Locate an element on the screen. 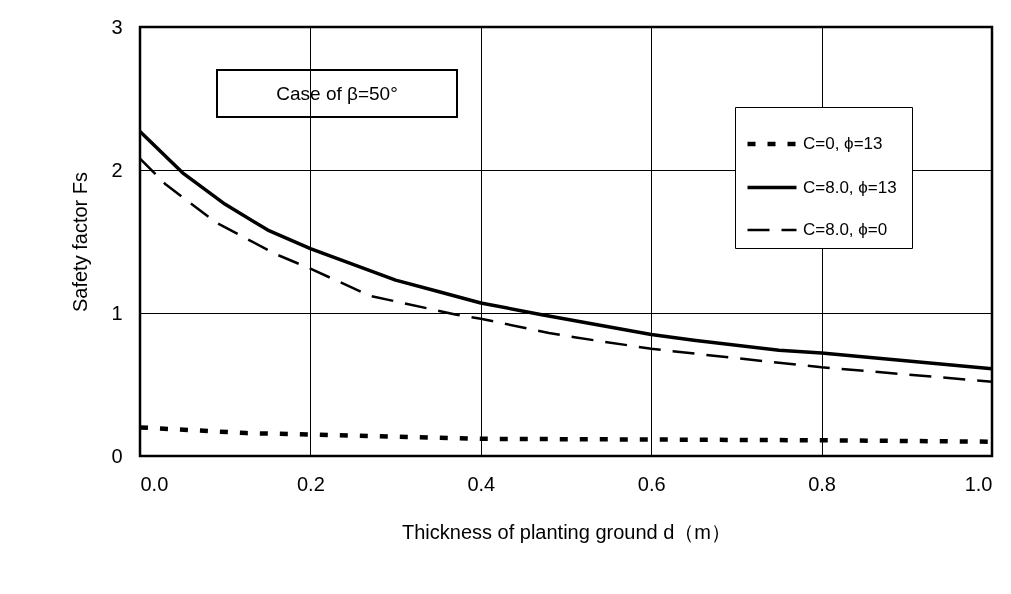  x-axis-title: Thickness of planting ground d（m） is located at coordinates (566, 531).